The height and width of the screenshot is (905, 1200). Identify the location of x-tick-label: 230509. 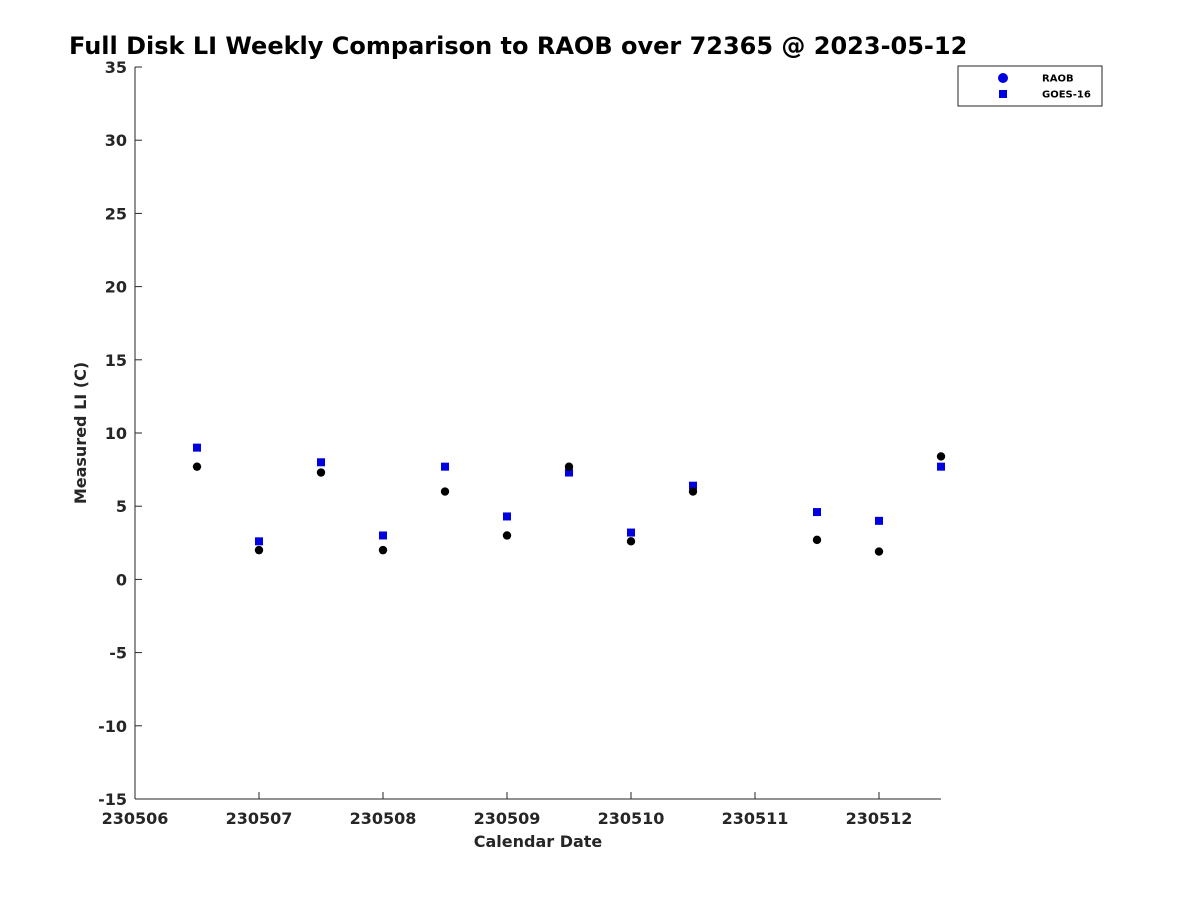
(507, 818).